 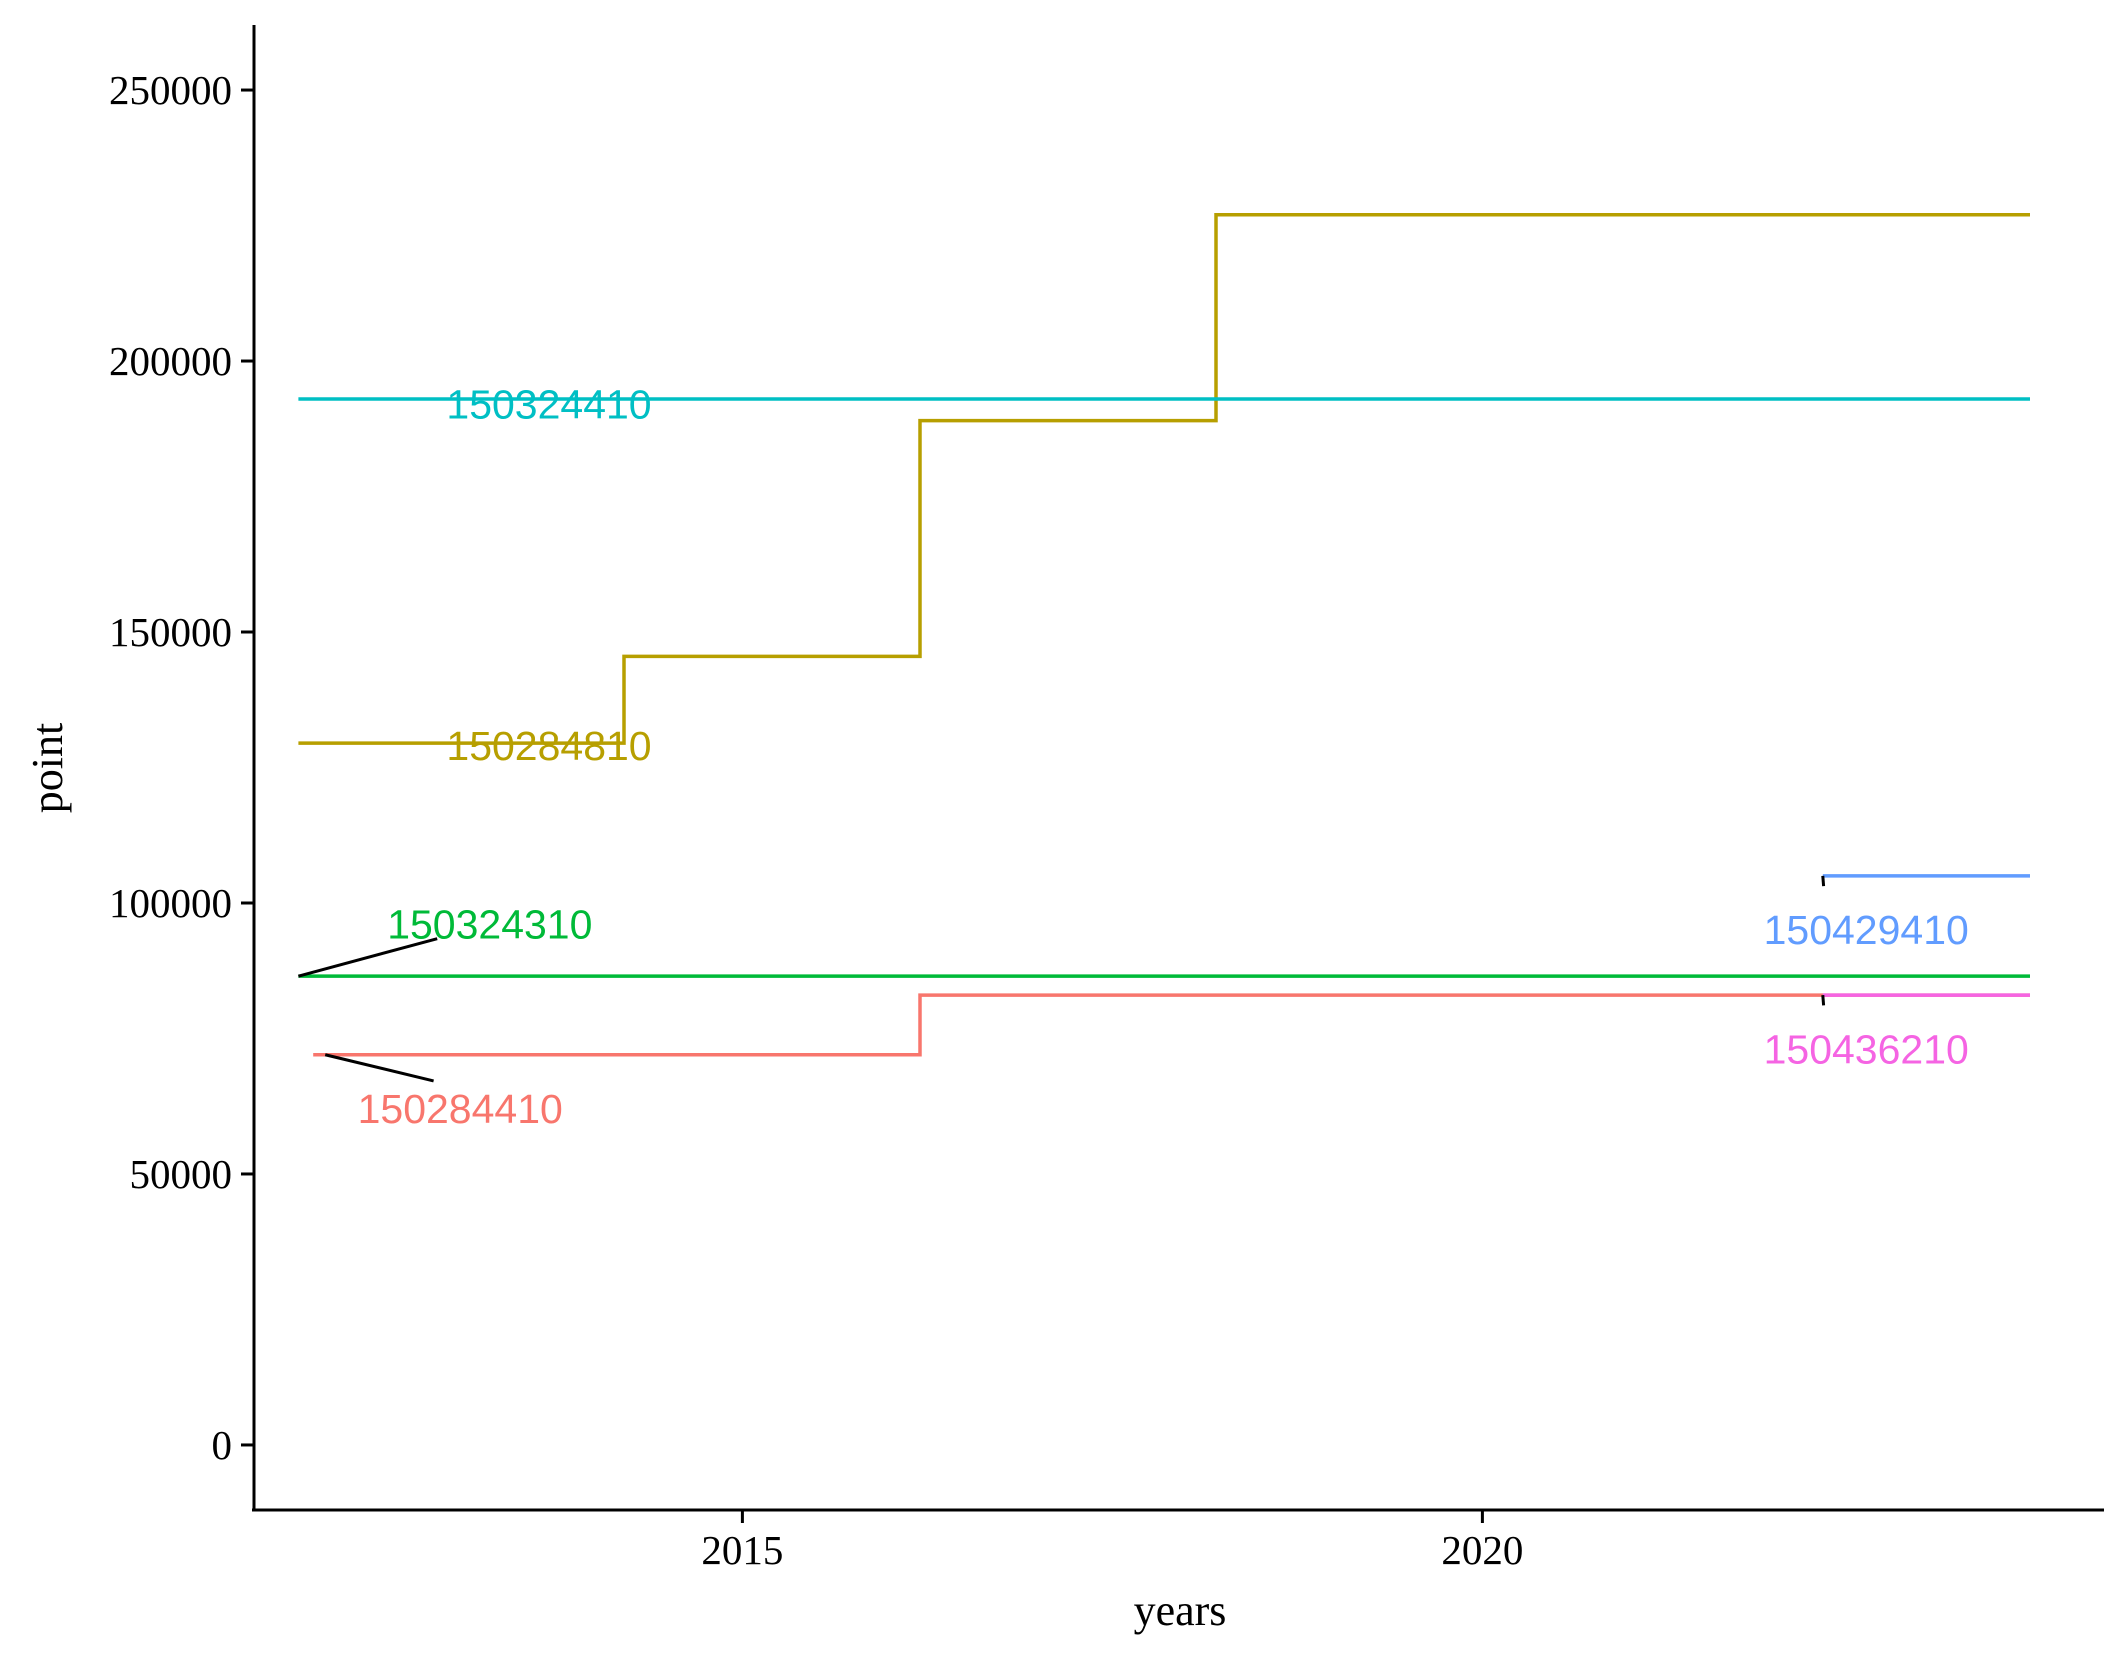 I want to click on series-label: 150436210, so click(x=1866, y=1049).